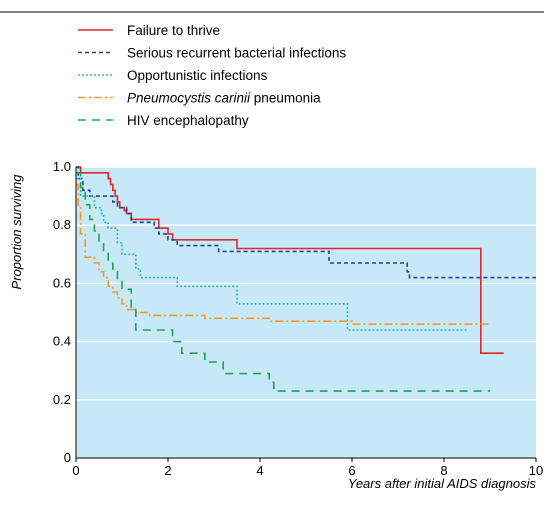 The image size is (544, 517). I want to click on legend-label-text: Opportunistic infections, so click(197, 75).